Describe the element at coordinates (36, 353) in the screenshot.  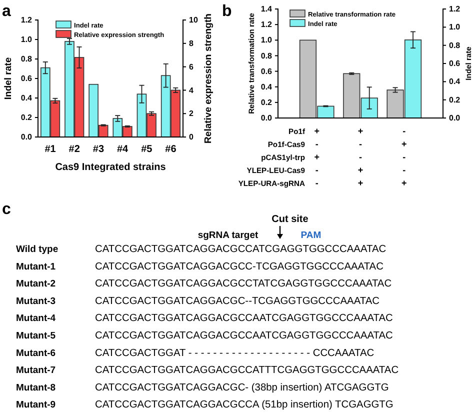
I see `text: Mutant-6` at that location.